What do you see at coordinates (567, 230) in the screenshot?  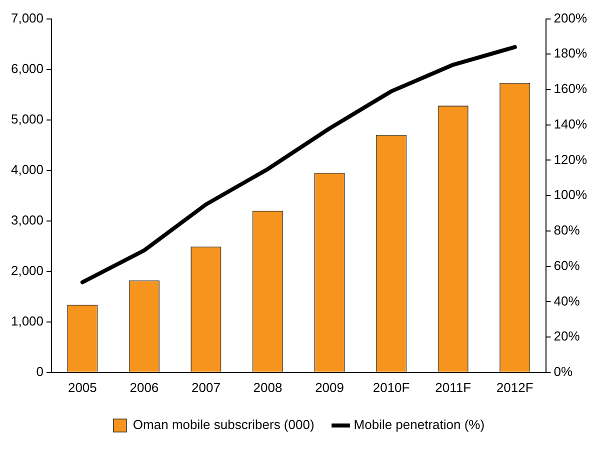 I see `y2-tick-label: 80%` at bounding box center [567, 230].